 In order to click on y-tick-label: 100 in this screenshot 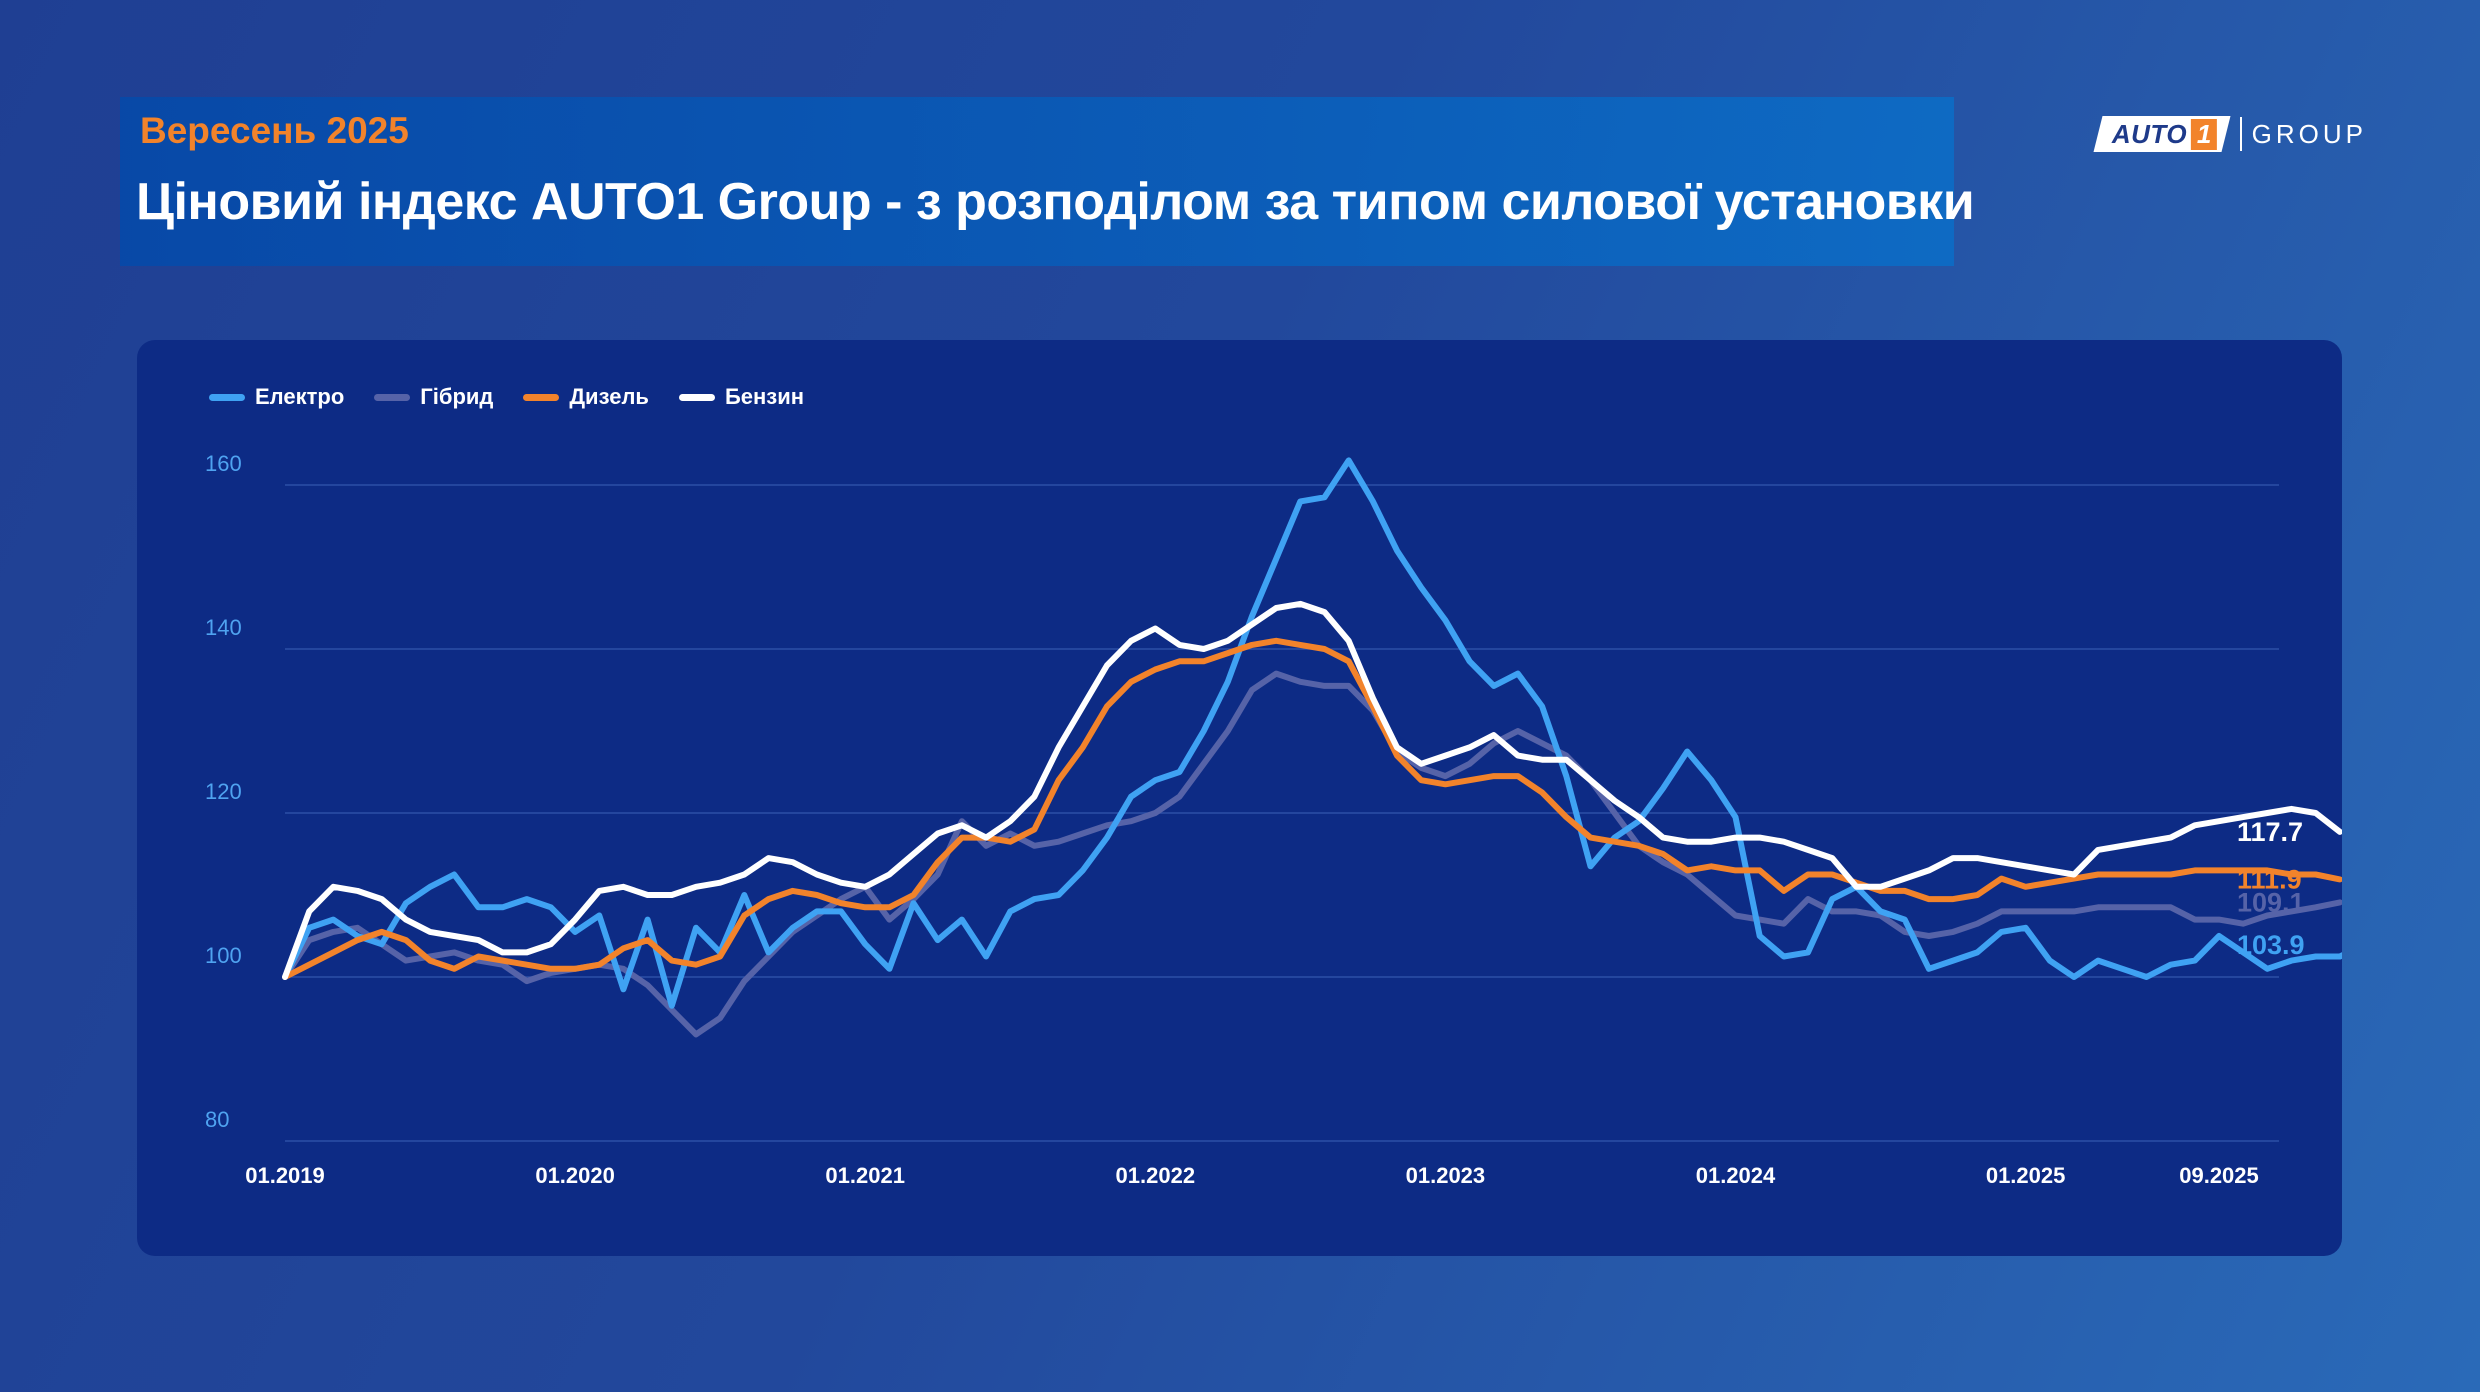, I will do `click(223, 955)`.